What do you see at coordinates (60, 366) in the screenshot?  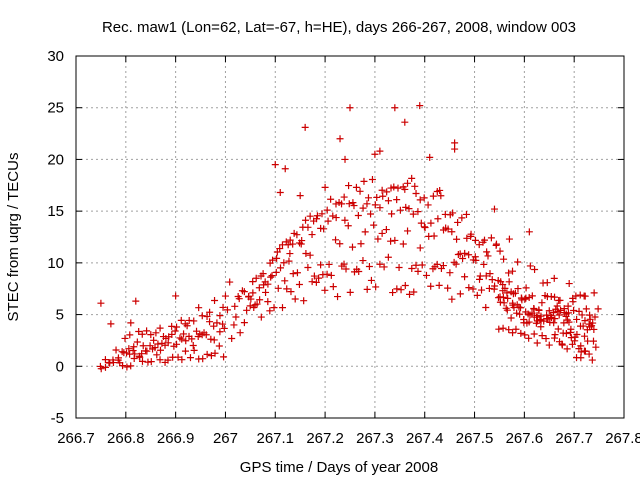 I see `y-tick-label: 0` at bounding box center [60, 366].